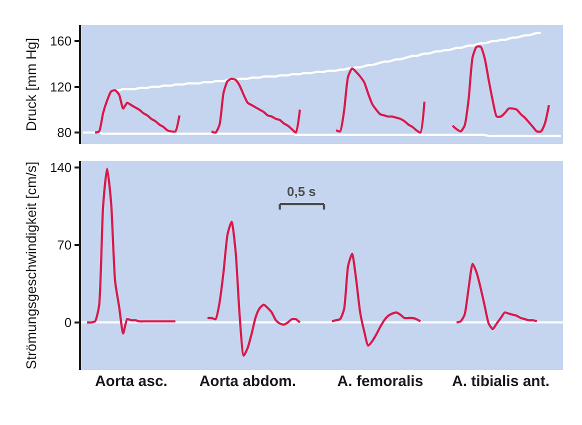 The width and height of the screenshot is (582, 425). I want to click on x-tick-label: A. tibialis ant., so click(501, 381).